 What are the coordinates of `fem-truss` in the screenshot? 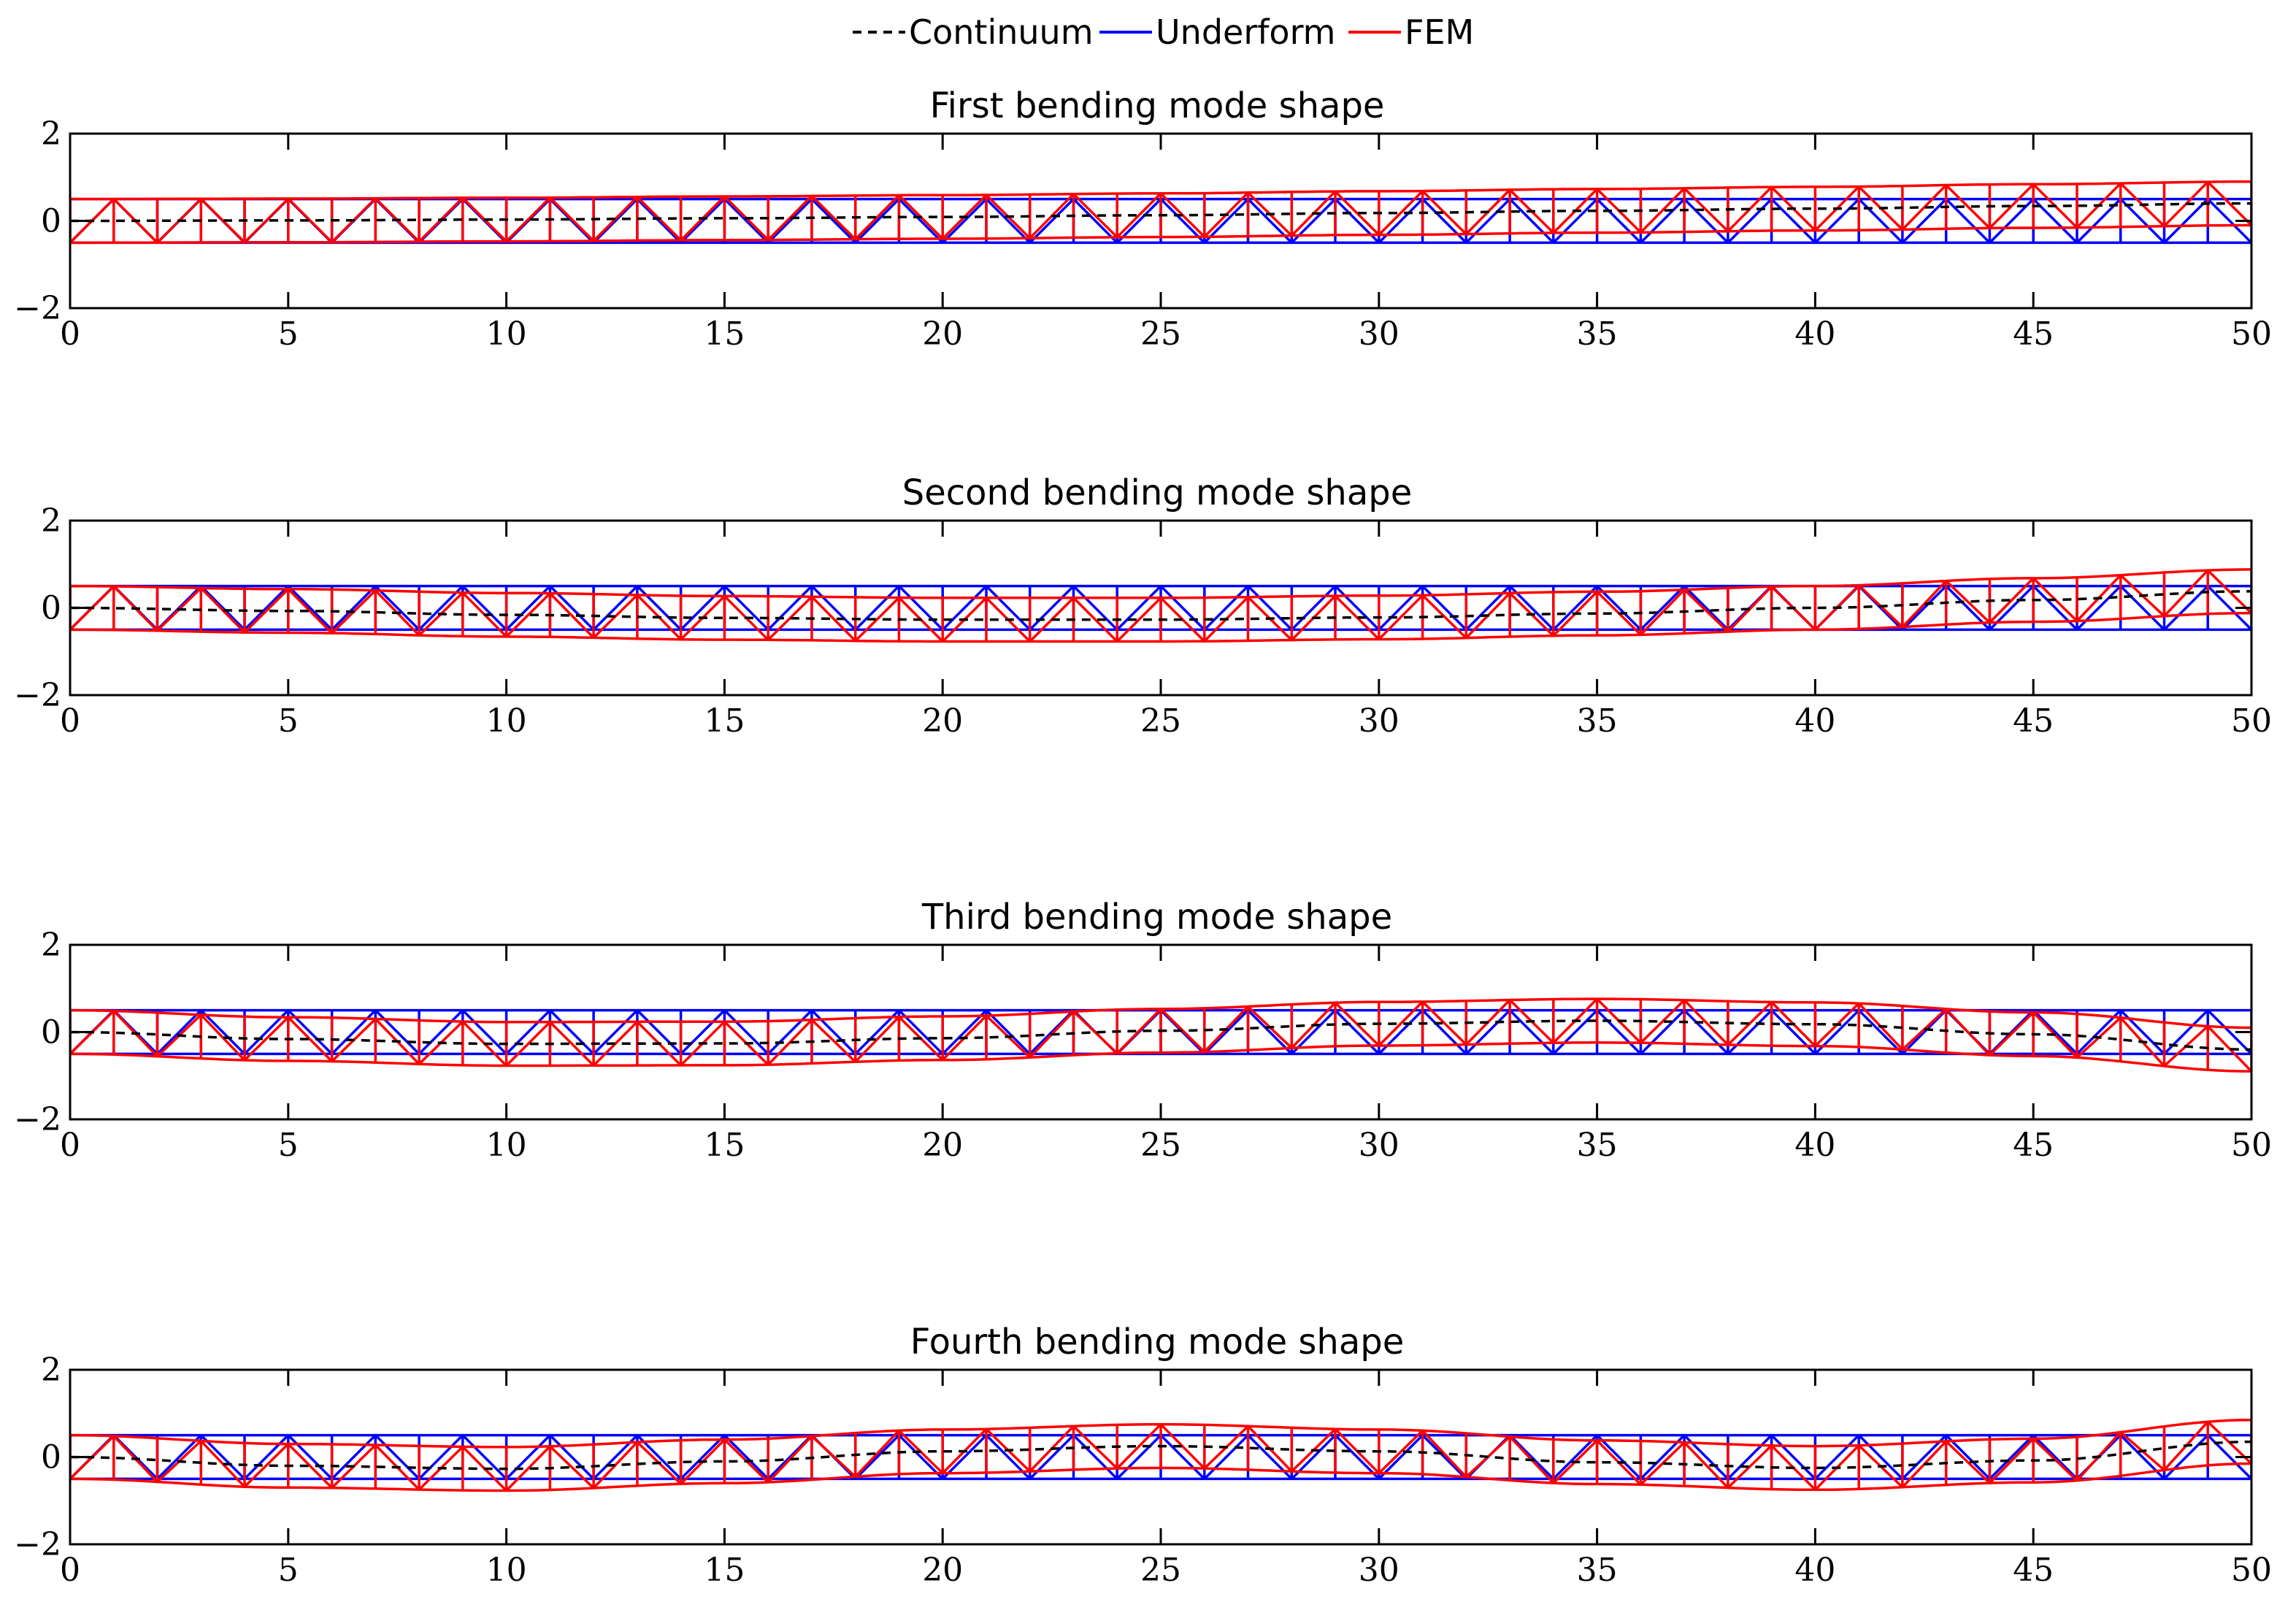 It's located at (1160, 212).